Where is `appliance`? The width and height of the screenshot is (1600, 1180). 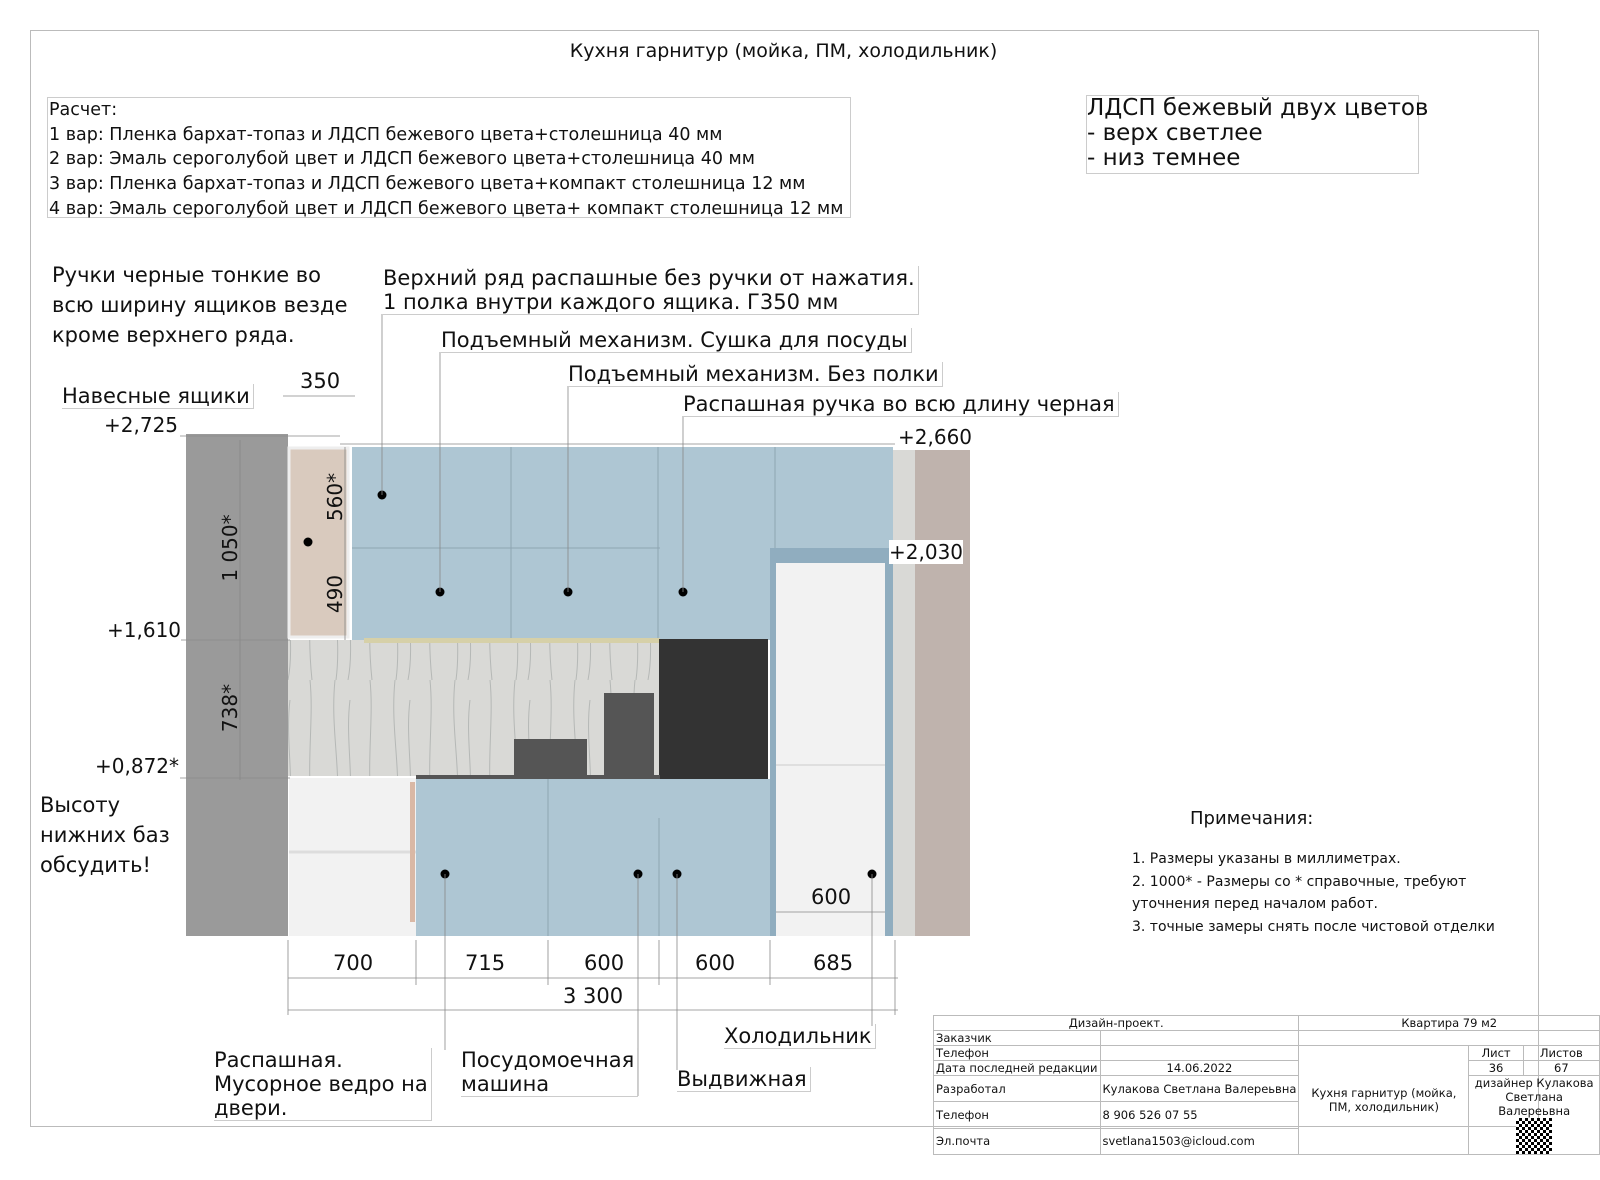
appliance is located at coordinates (629, 734).